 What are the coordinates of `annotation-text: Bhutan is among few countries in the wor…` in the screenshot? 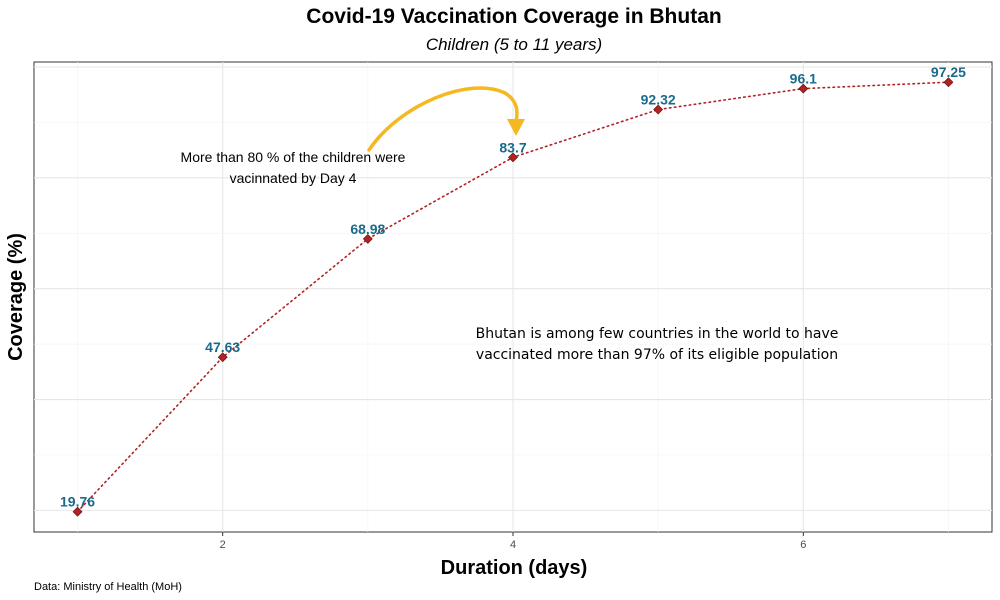 It's located at (657, 334).